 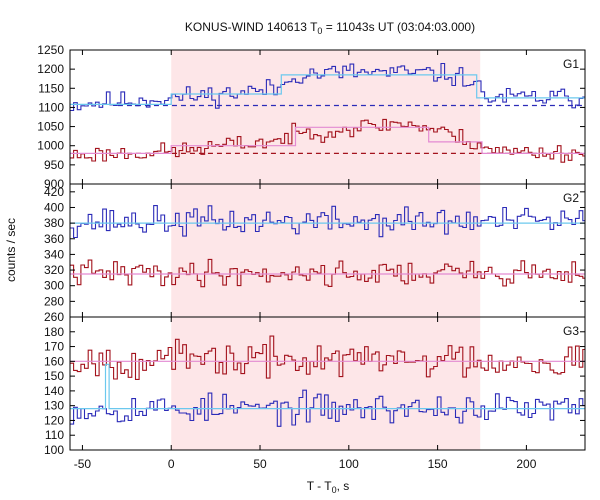 What do you see at coordinates (11, 250) in the screenshot?
I see `y-axis-label: counts / sec` at bounding box center [11, 250].